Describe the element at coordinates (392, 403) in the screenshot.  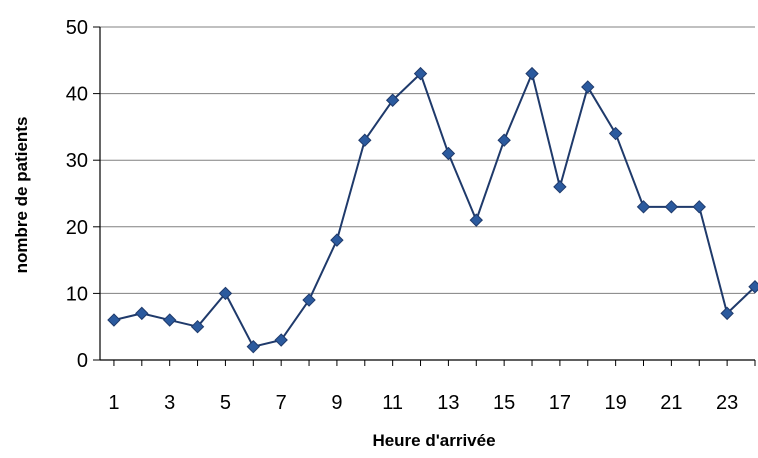
I see `x-tick-label: 11` at that location.